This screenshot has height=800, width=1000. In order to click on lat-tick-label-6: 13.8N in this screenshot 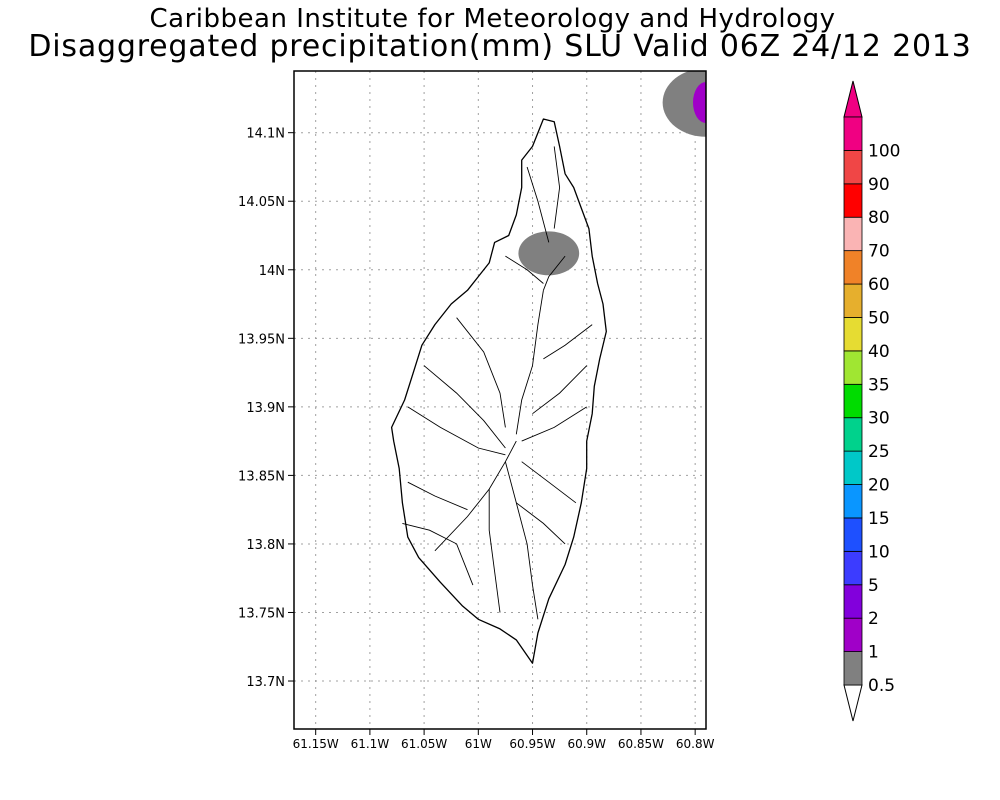, I will do `click(265, 545)`.